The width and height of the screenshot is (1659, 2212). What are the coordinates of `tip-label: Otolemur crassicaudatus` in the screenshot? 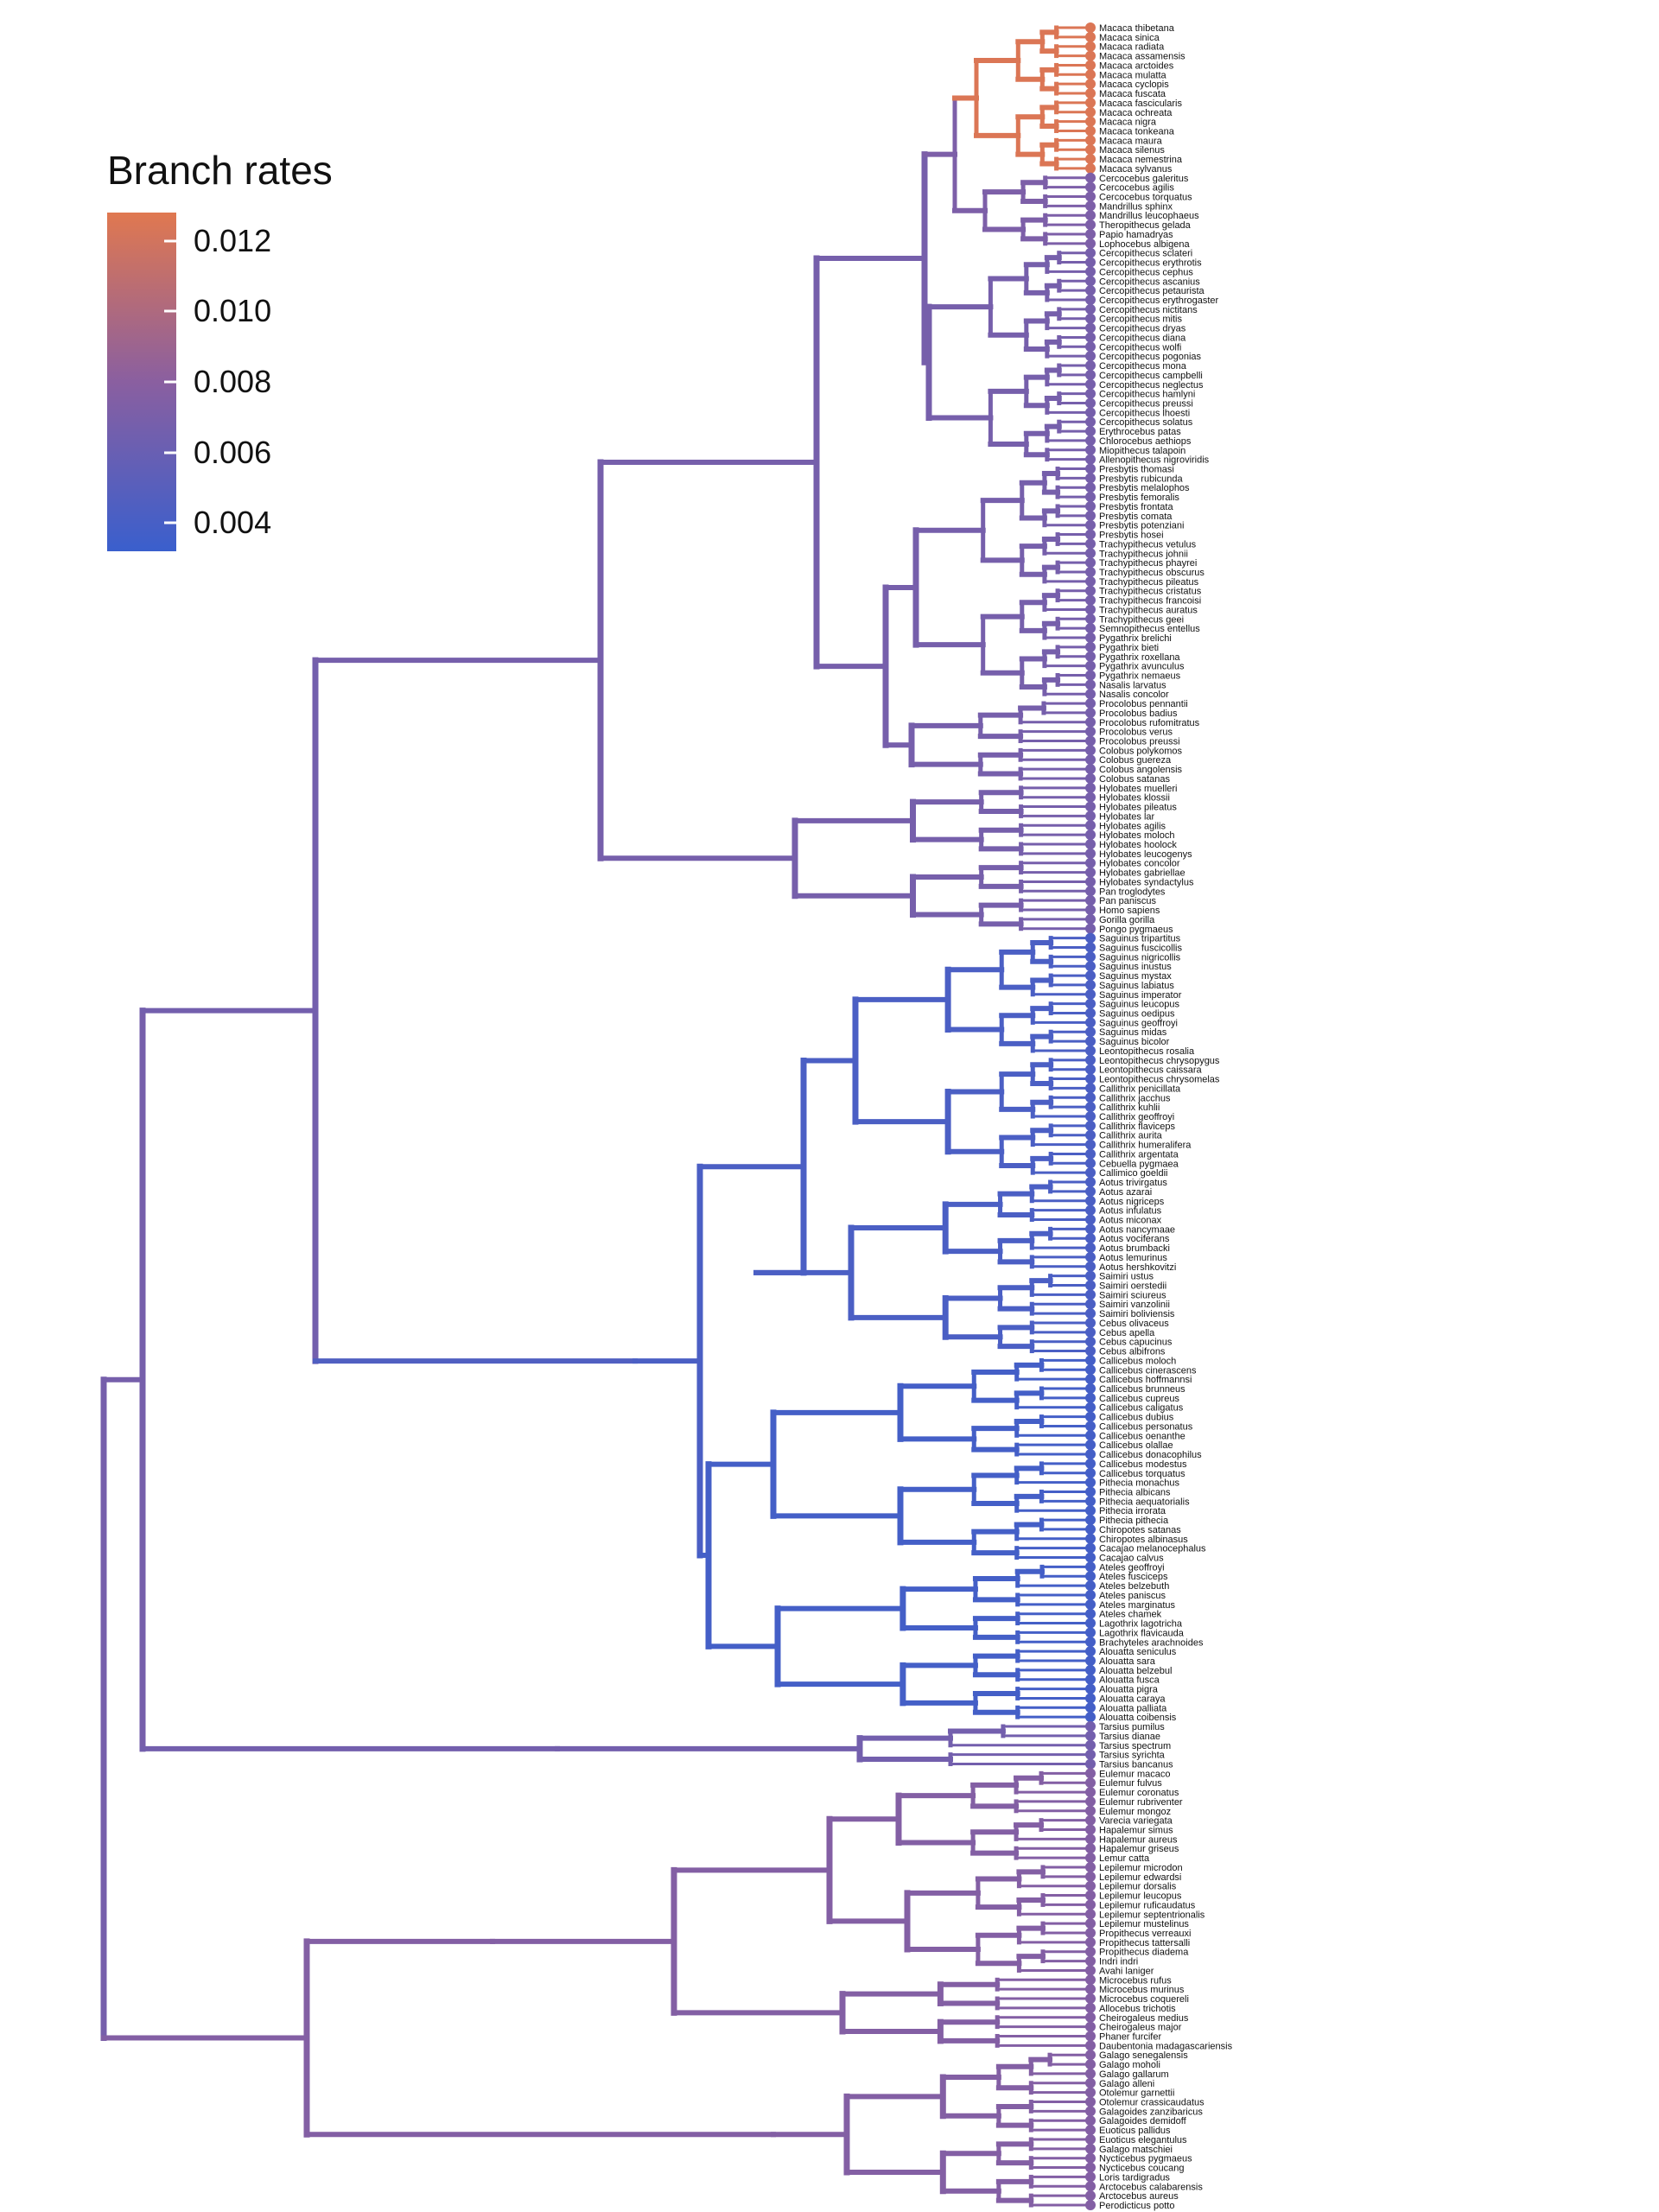 It's located at (1152, 2103).